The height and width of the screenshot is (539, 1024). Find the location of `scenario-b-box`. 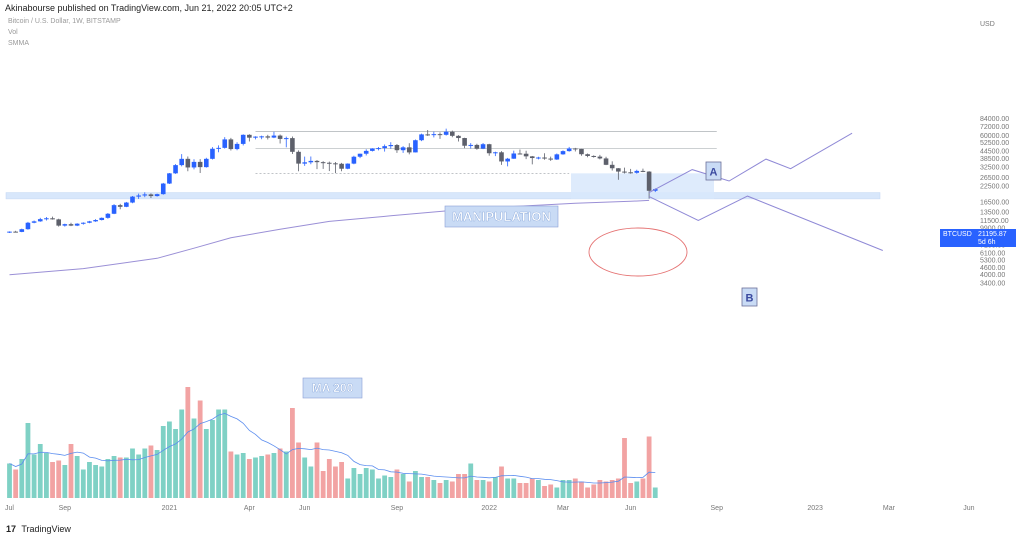

scenario-b-box is located at coordinates (749, 297).